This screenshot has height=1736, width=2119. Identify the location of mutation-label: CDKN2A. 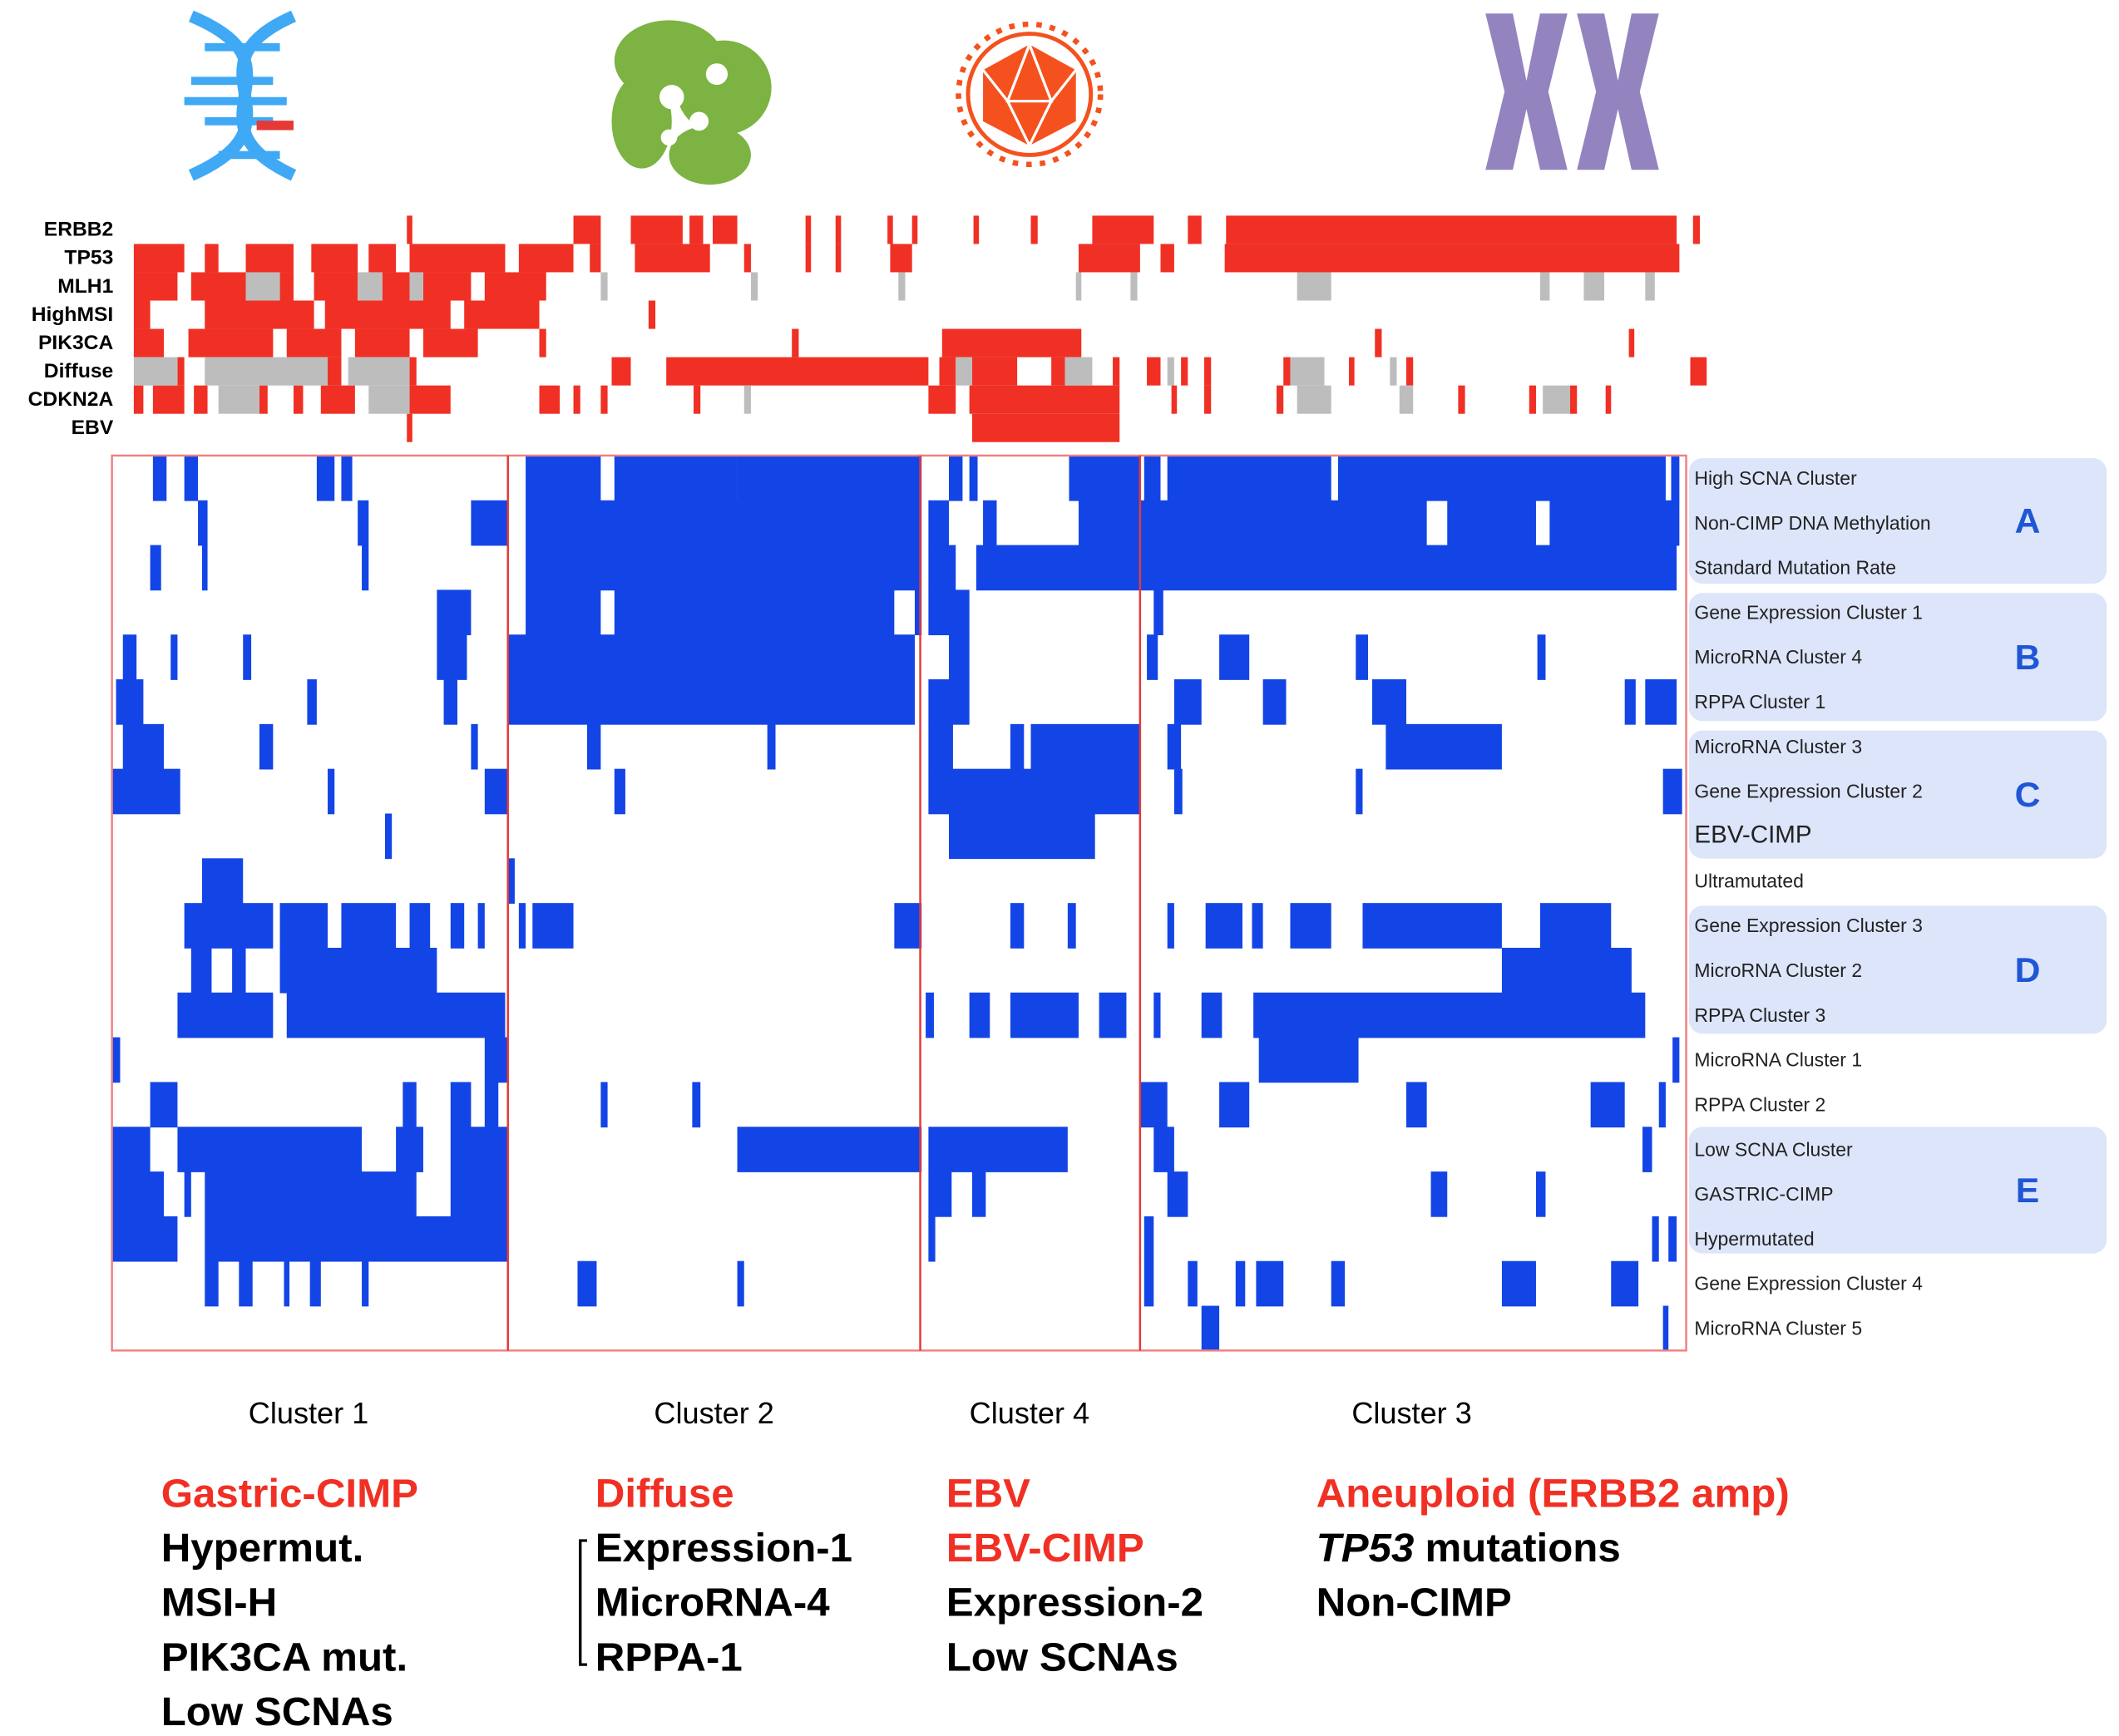
(71, 400).